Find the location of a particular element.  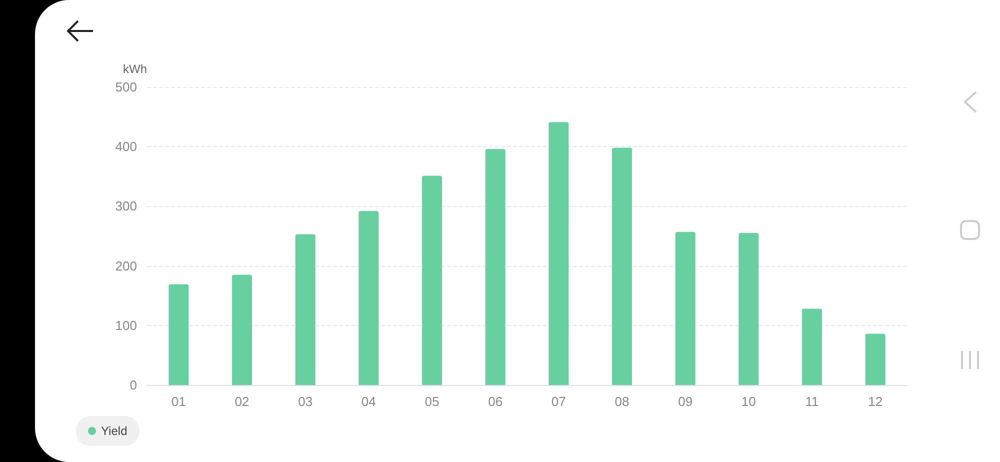

x-tick-label: 06 is located at coordinates (495, 401).